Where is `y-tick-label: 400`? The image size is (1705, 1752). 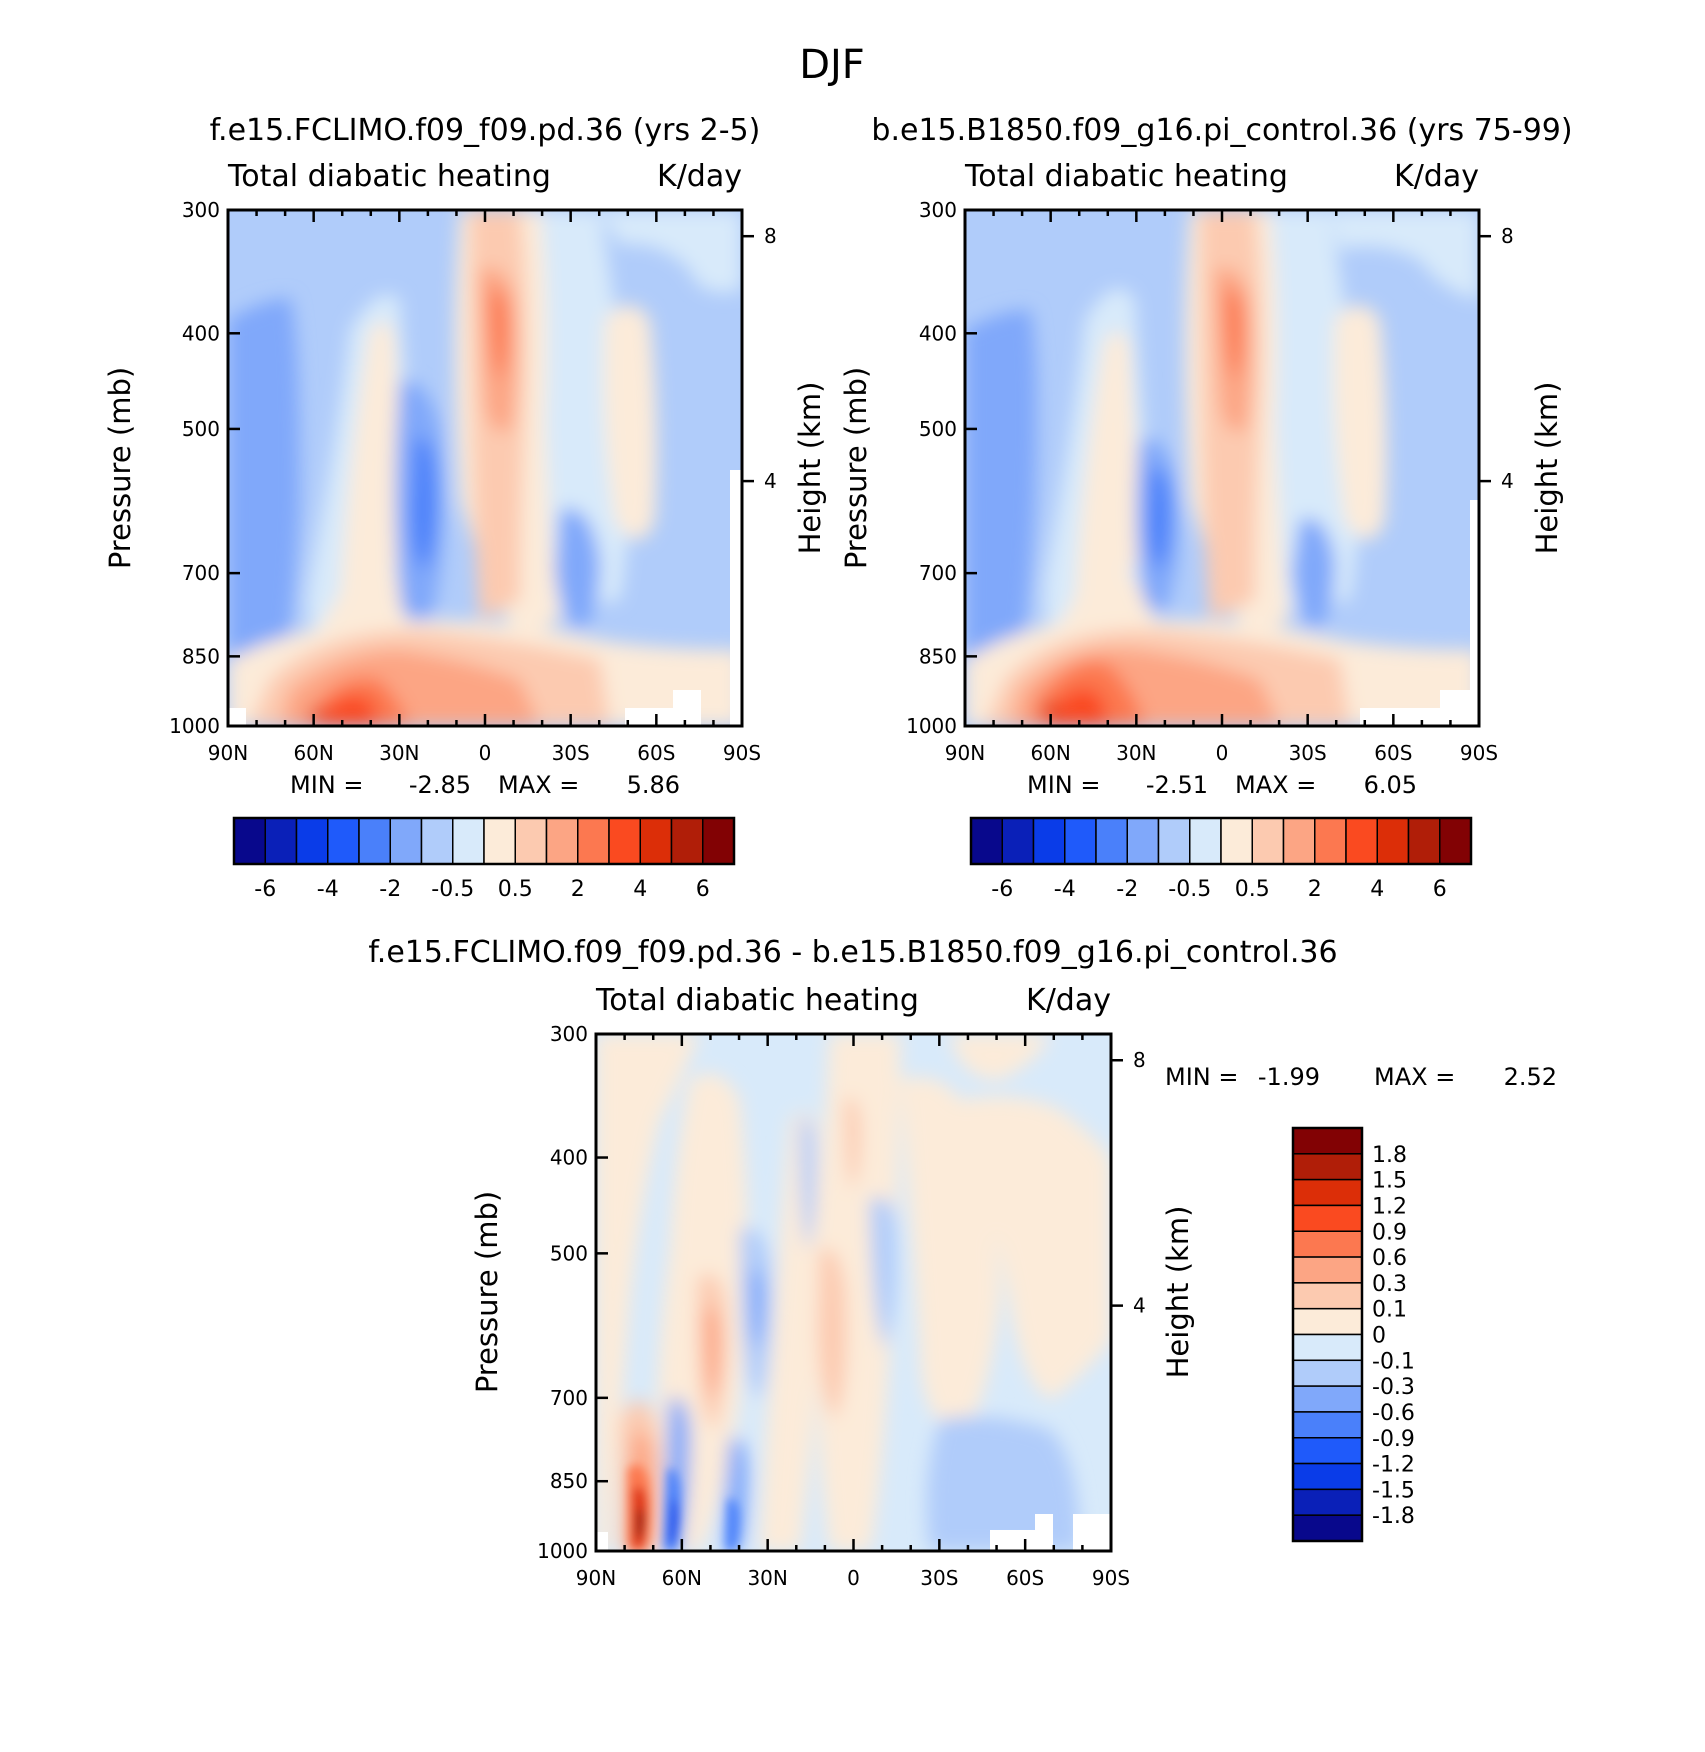
y-tick-label: 400 is located at coordinates (201, 333).